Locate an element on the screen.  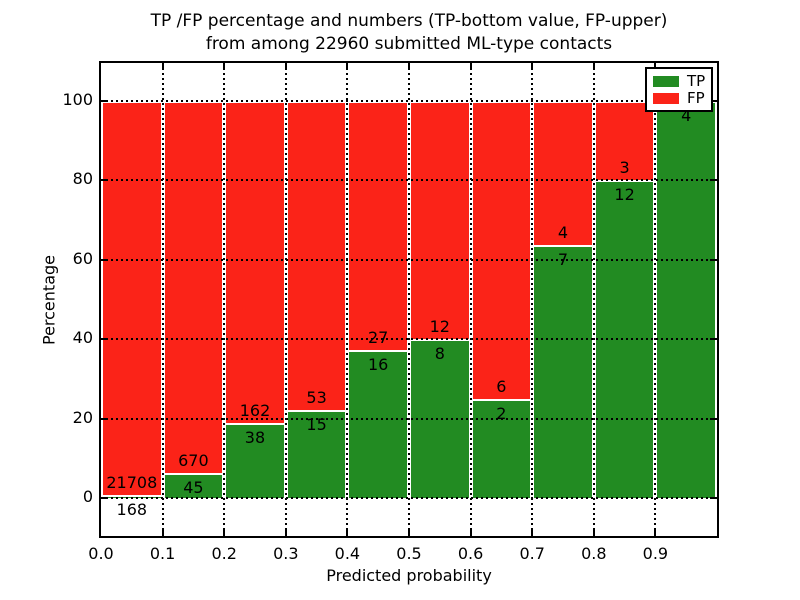
tp-count-label: 168 is located at coordinates (132, 509).